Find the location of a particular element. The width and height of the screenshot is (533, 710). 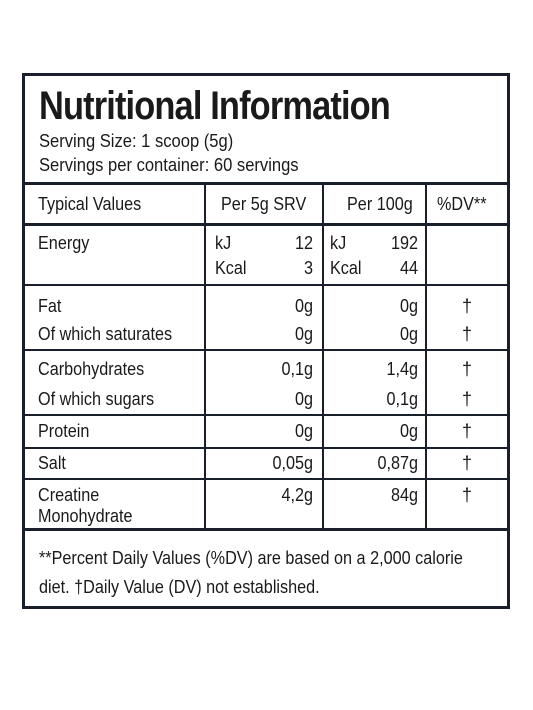

salt-per-100g: 0,87g is located at coordinates (397, 463).